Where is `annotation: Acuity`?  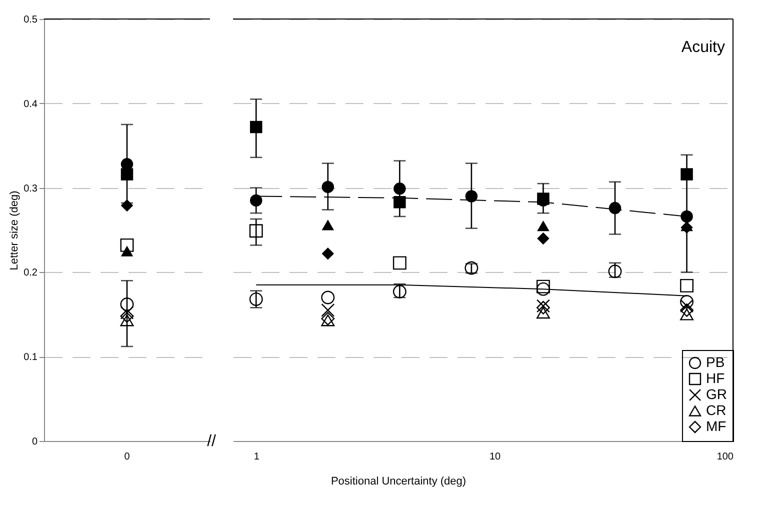
annotation: Acuity is located at coordinates (703, 47).